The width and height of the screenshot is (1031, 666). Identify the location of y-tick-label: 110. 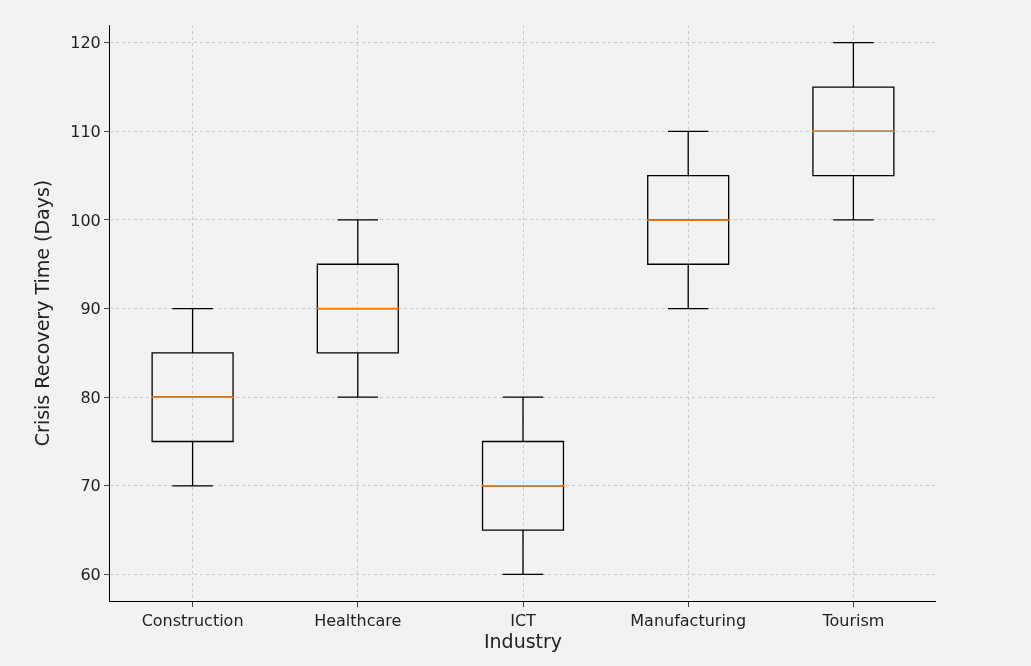
(85, 131).